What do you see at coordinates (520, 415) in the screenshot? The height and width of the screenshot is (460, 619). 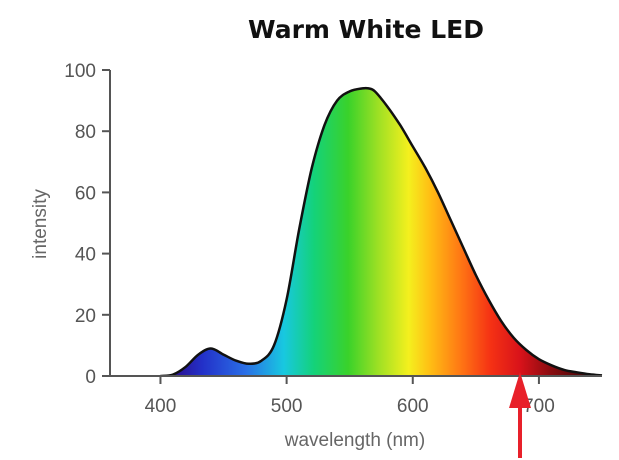 I see `red-arrow-annotation` at bounding box center [520, 415].